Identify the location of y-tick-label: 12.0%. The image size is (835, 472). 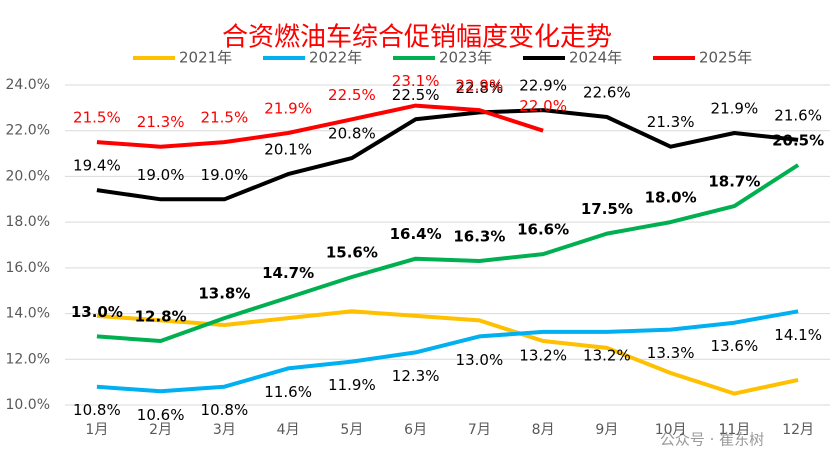
(28, 359).